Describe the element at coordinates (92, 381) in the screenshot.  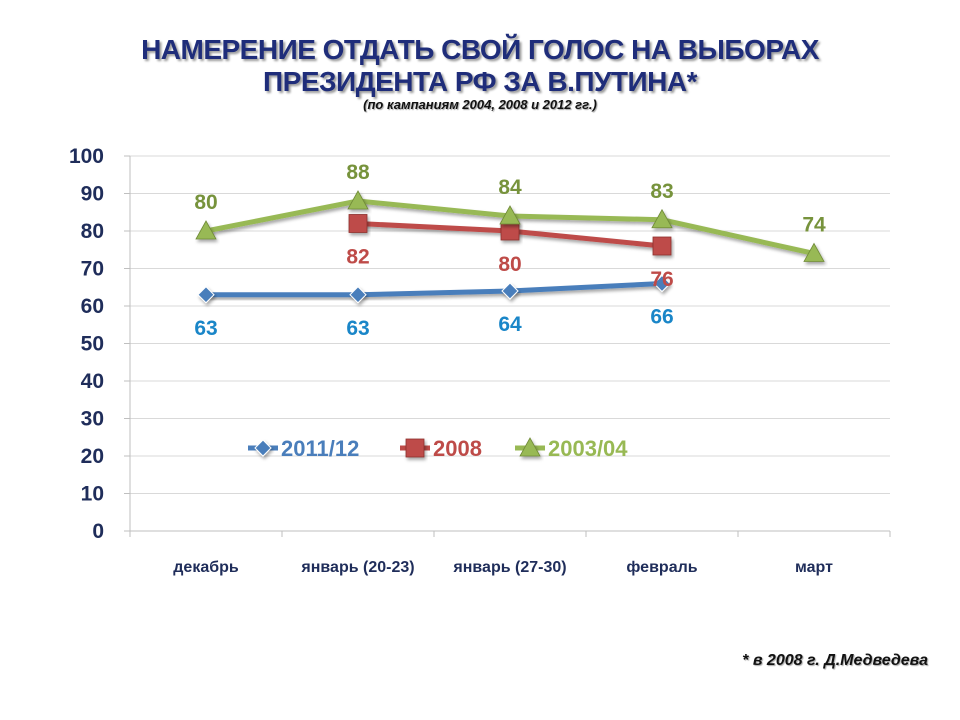
I see `y-tick-label: 40` at that location.